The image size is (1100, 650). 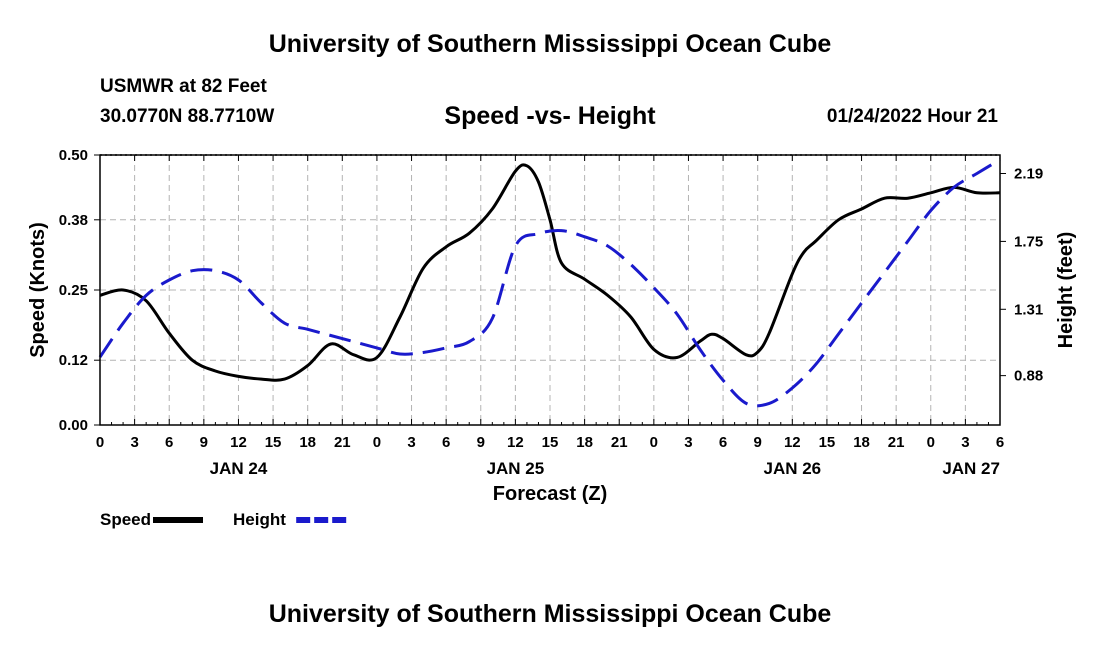 I want to click on coordinates-label: 30.0770N 88.7710W, so click(x=187, y=116).